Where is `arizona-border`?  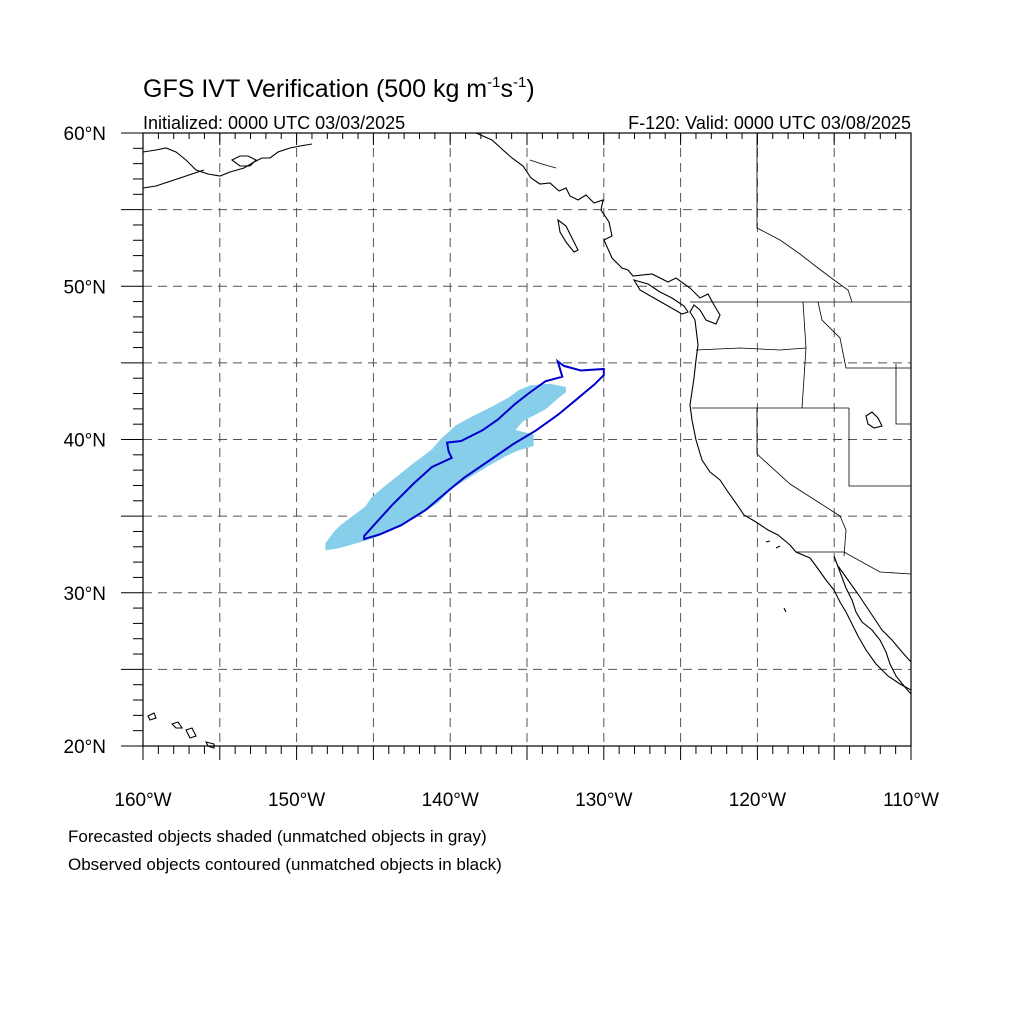
arizona-border is located at coordinates (843, 536).